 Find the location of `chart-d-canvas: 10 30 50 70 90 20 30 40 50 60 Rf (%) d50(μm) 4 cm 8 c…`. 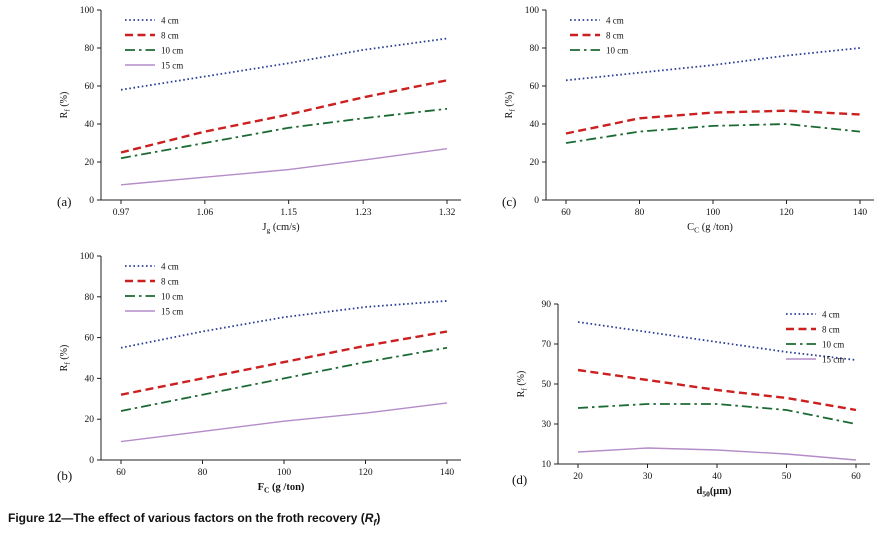

chart-d-canvas: 10 30 50 70 90 20 30 40 50 60 Rf (%) d50(μm) 4 cm 8 c… is located at coordinates (693, 399).